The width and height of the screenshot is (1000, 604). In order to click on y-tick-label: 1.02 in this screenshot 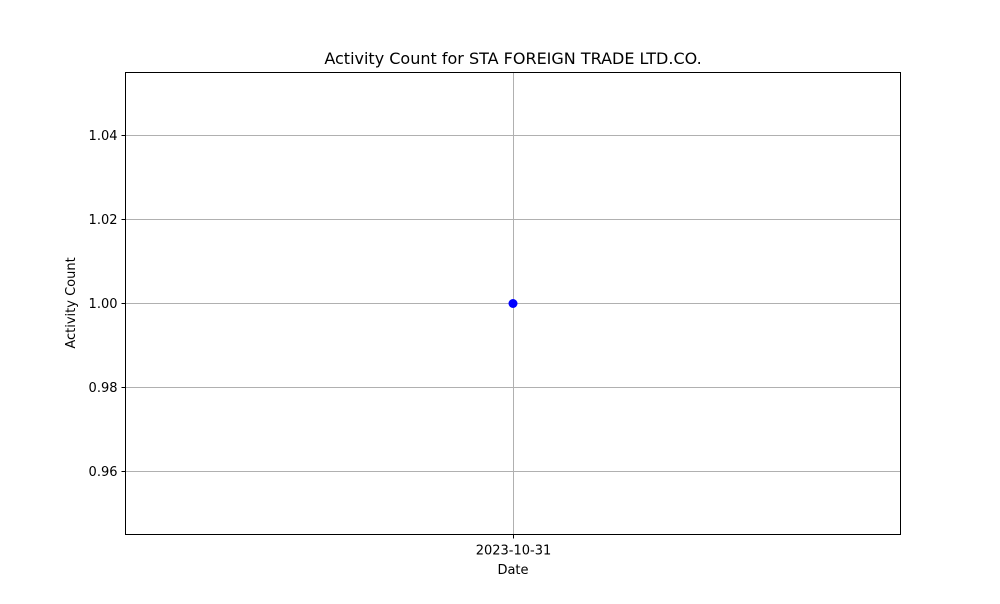, I will do `click(103, 220)`.